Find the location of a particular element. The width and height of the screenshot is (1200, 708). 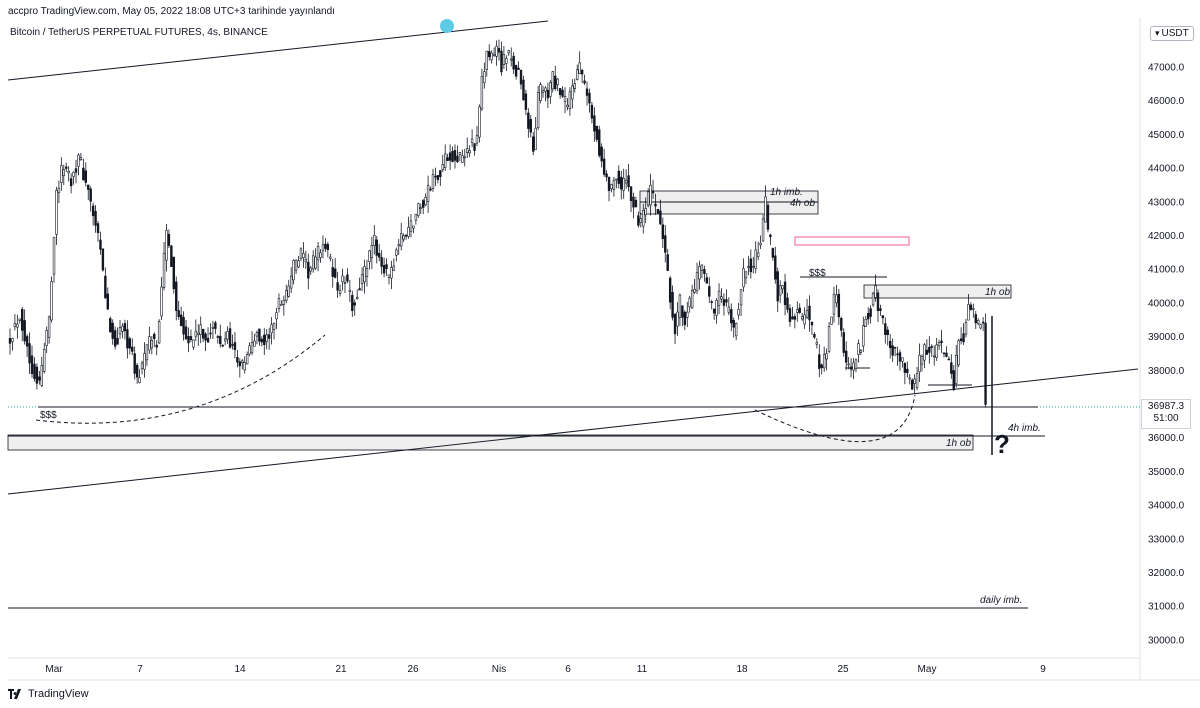

upper-trendline is located at coordinates (278, 50).